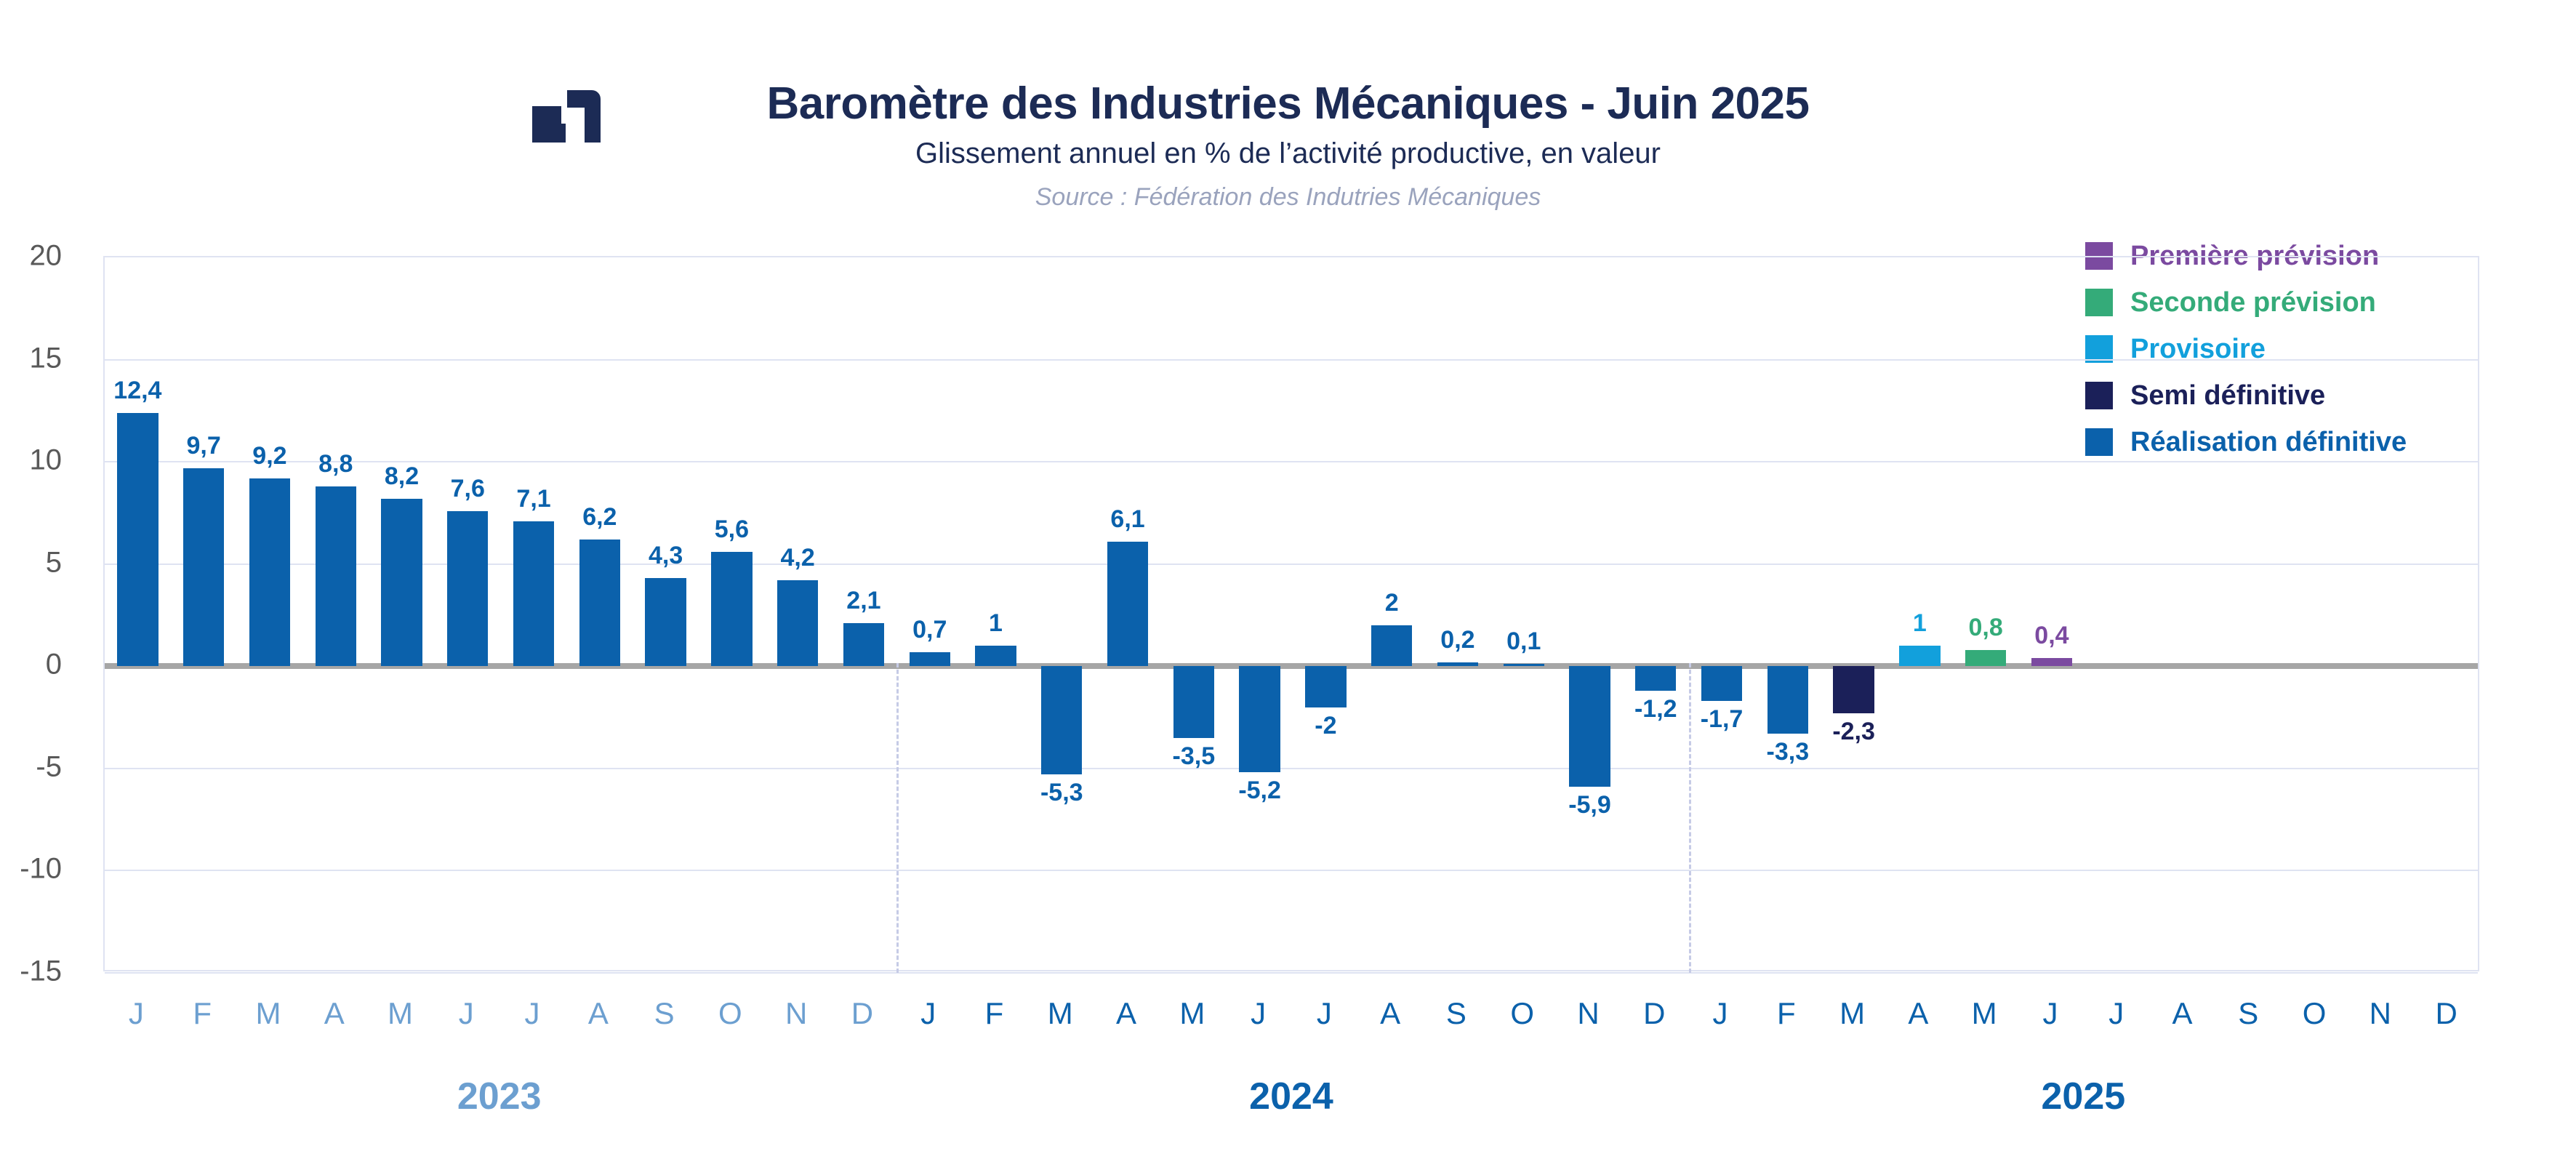 This screenshot has width=2576, height=1175. Describe the element at coordinates (1457, 640) in the screenshot. I see `bar-value-label: 0,2` at that location.